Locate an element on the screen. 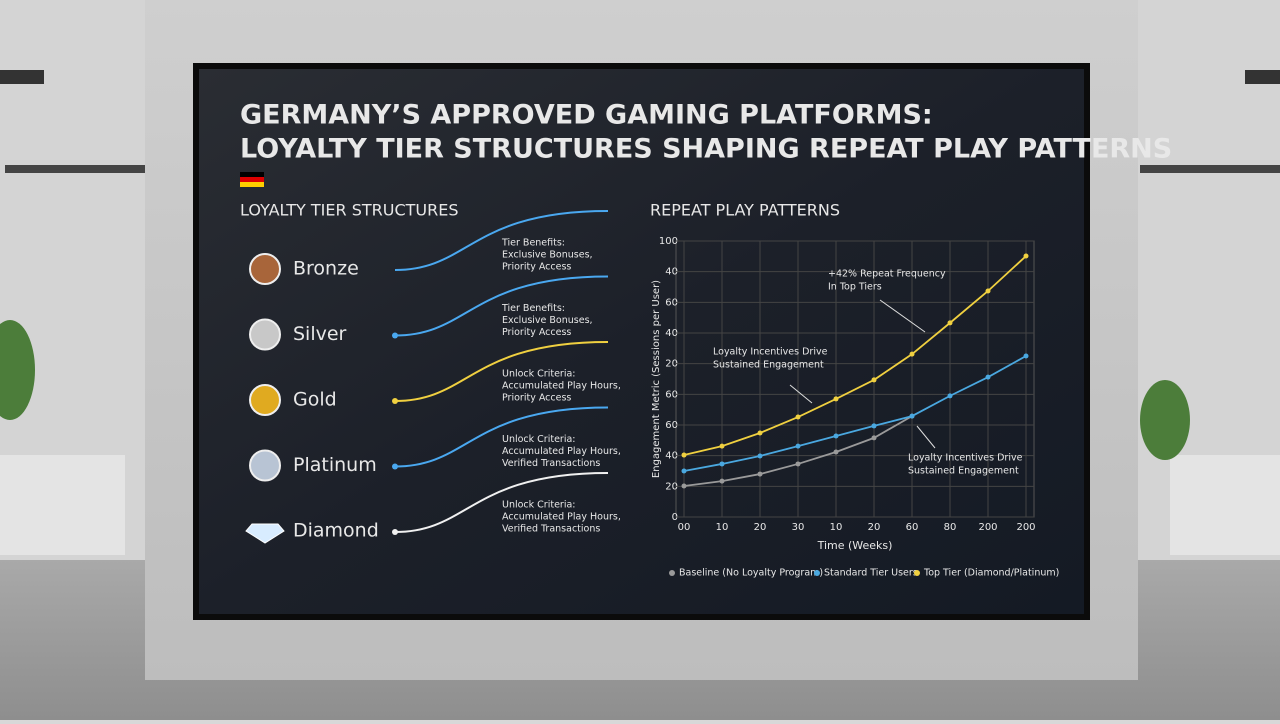  tier-name: Silver is located at coordinates (320, 334).